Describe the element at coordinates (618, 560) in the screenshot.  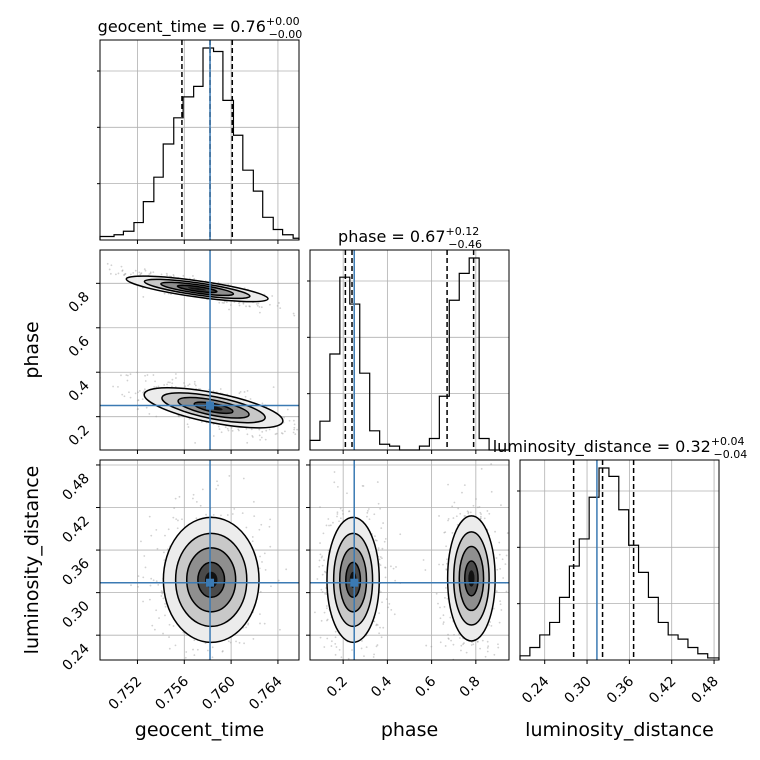
I see `hist-panel-luminosity_distance` at that location.